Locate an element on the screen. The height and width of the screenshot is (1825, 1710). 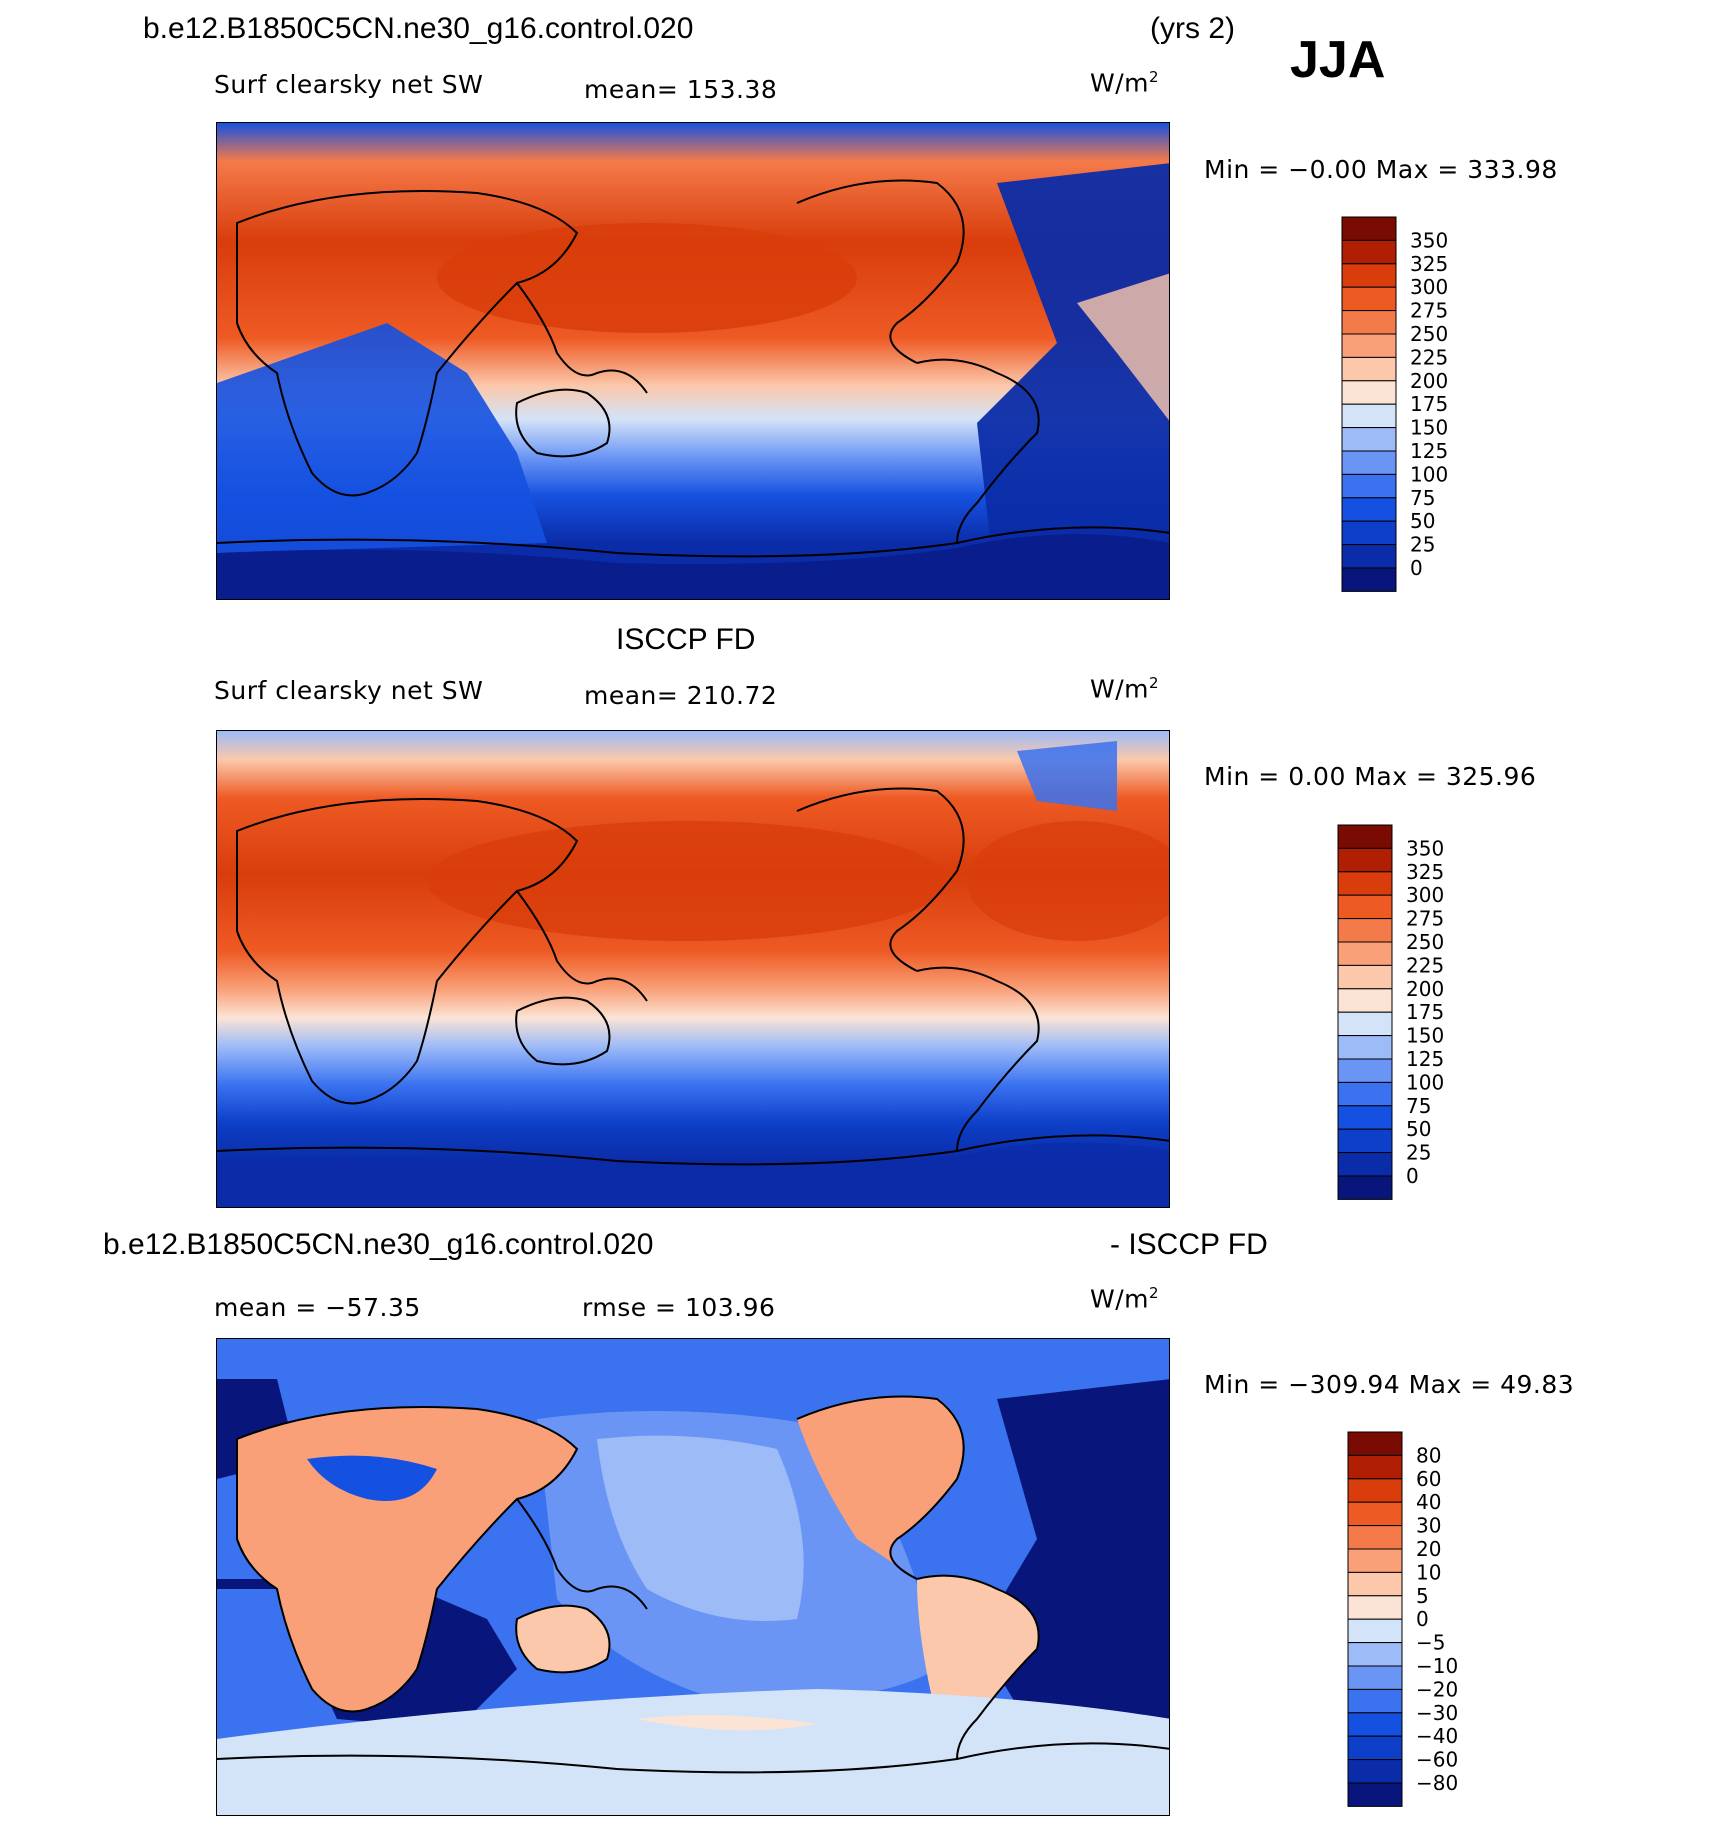
panel3-case-title: b.e12.B1850C5CN.ne30_g16.control.020 is located at coordinates (378, 1244).